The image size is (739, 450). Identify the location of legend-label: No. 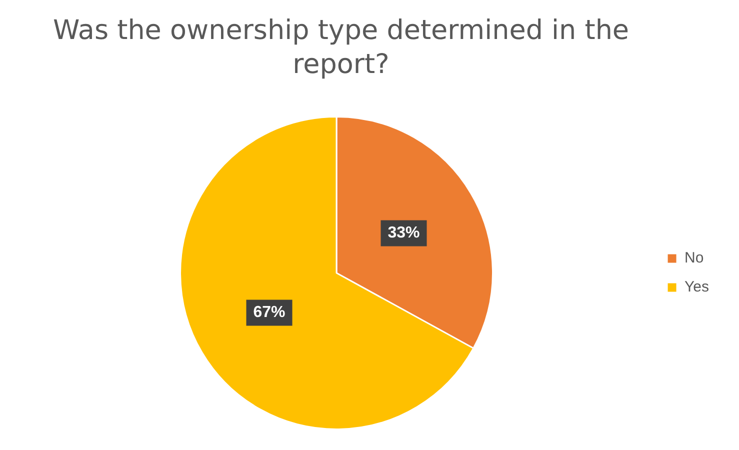
(694, 258).